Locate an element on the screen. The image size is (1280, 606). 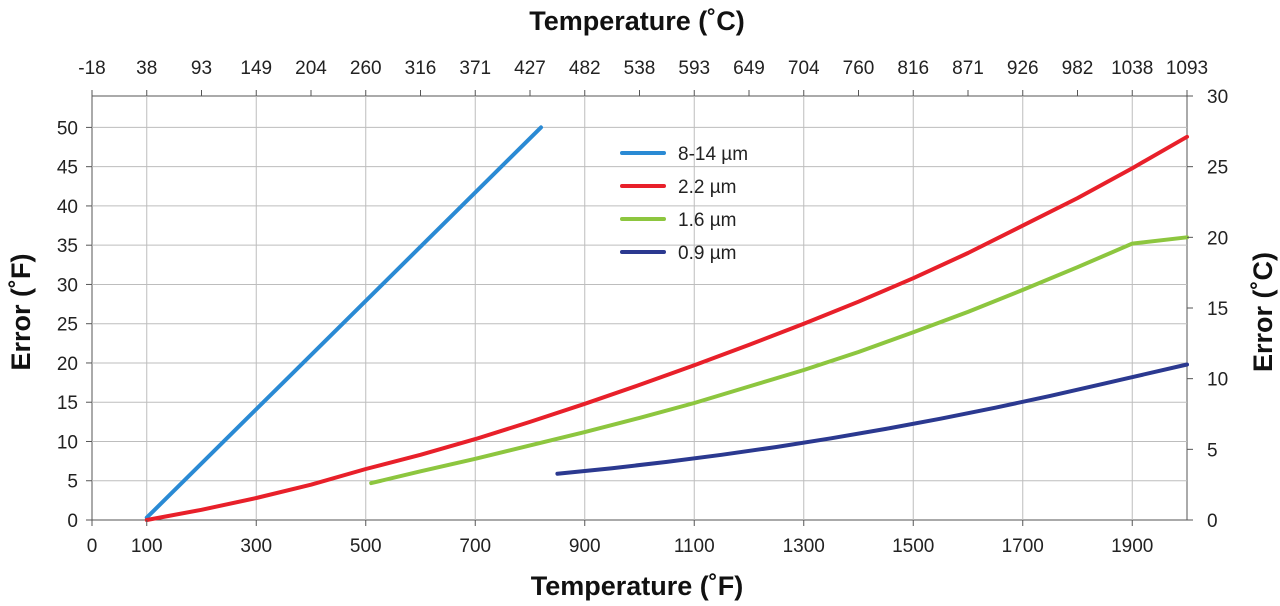
y-right-tick-label: 25 is located at coordinates (1217, 168).